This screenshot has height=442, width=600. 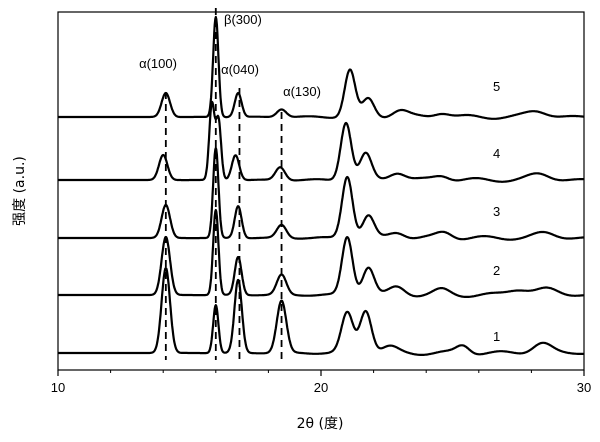 What do you see at coordinates (320, 424) in the screenshot?
I see `x-axis-title: 2θ (度)` at bounding box center [320, 424].